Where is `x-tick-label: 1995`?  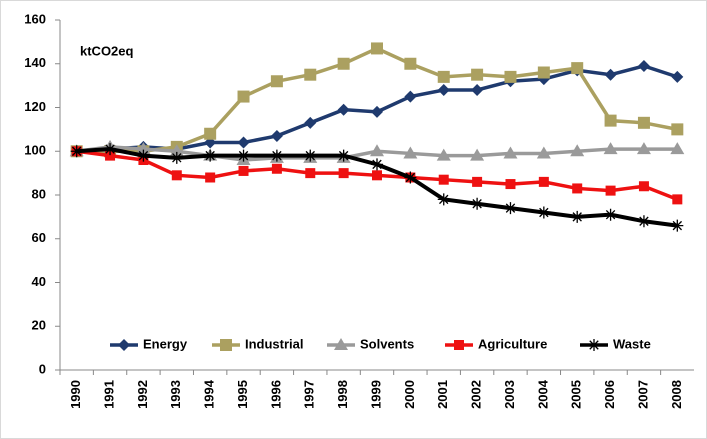 x-tick-label: 1995 is located at coordinates (242, 394).